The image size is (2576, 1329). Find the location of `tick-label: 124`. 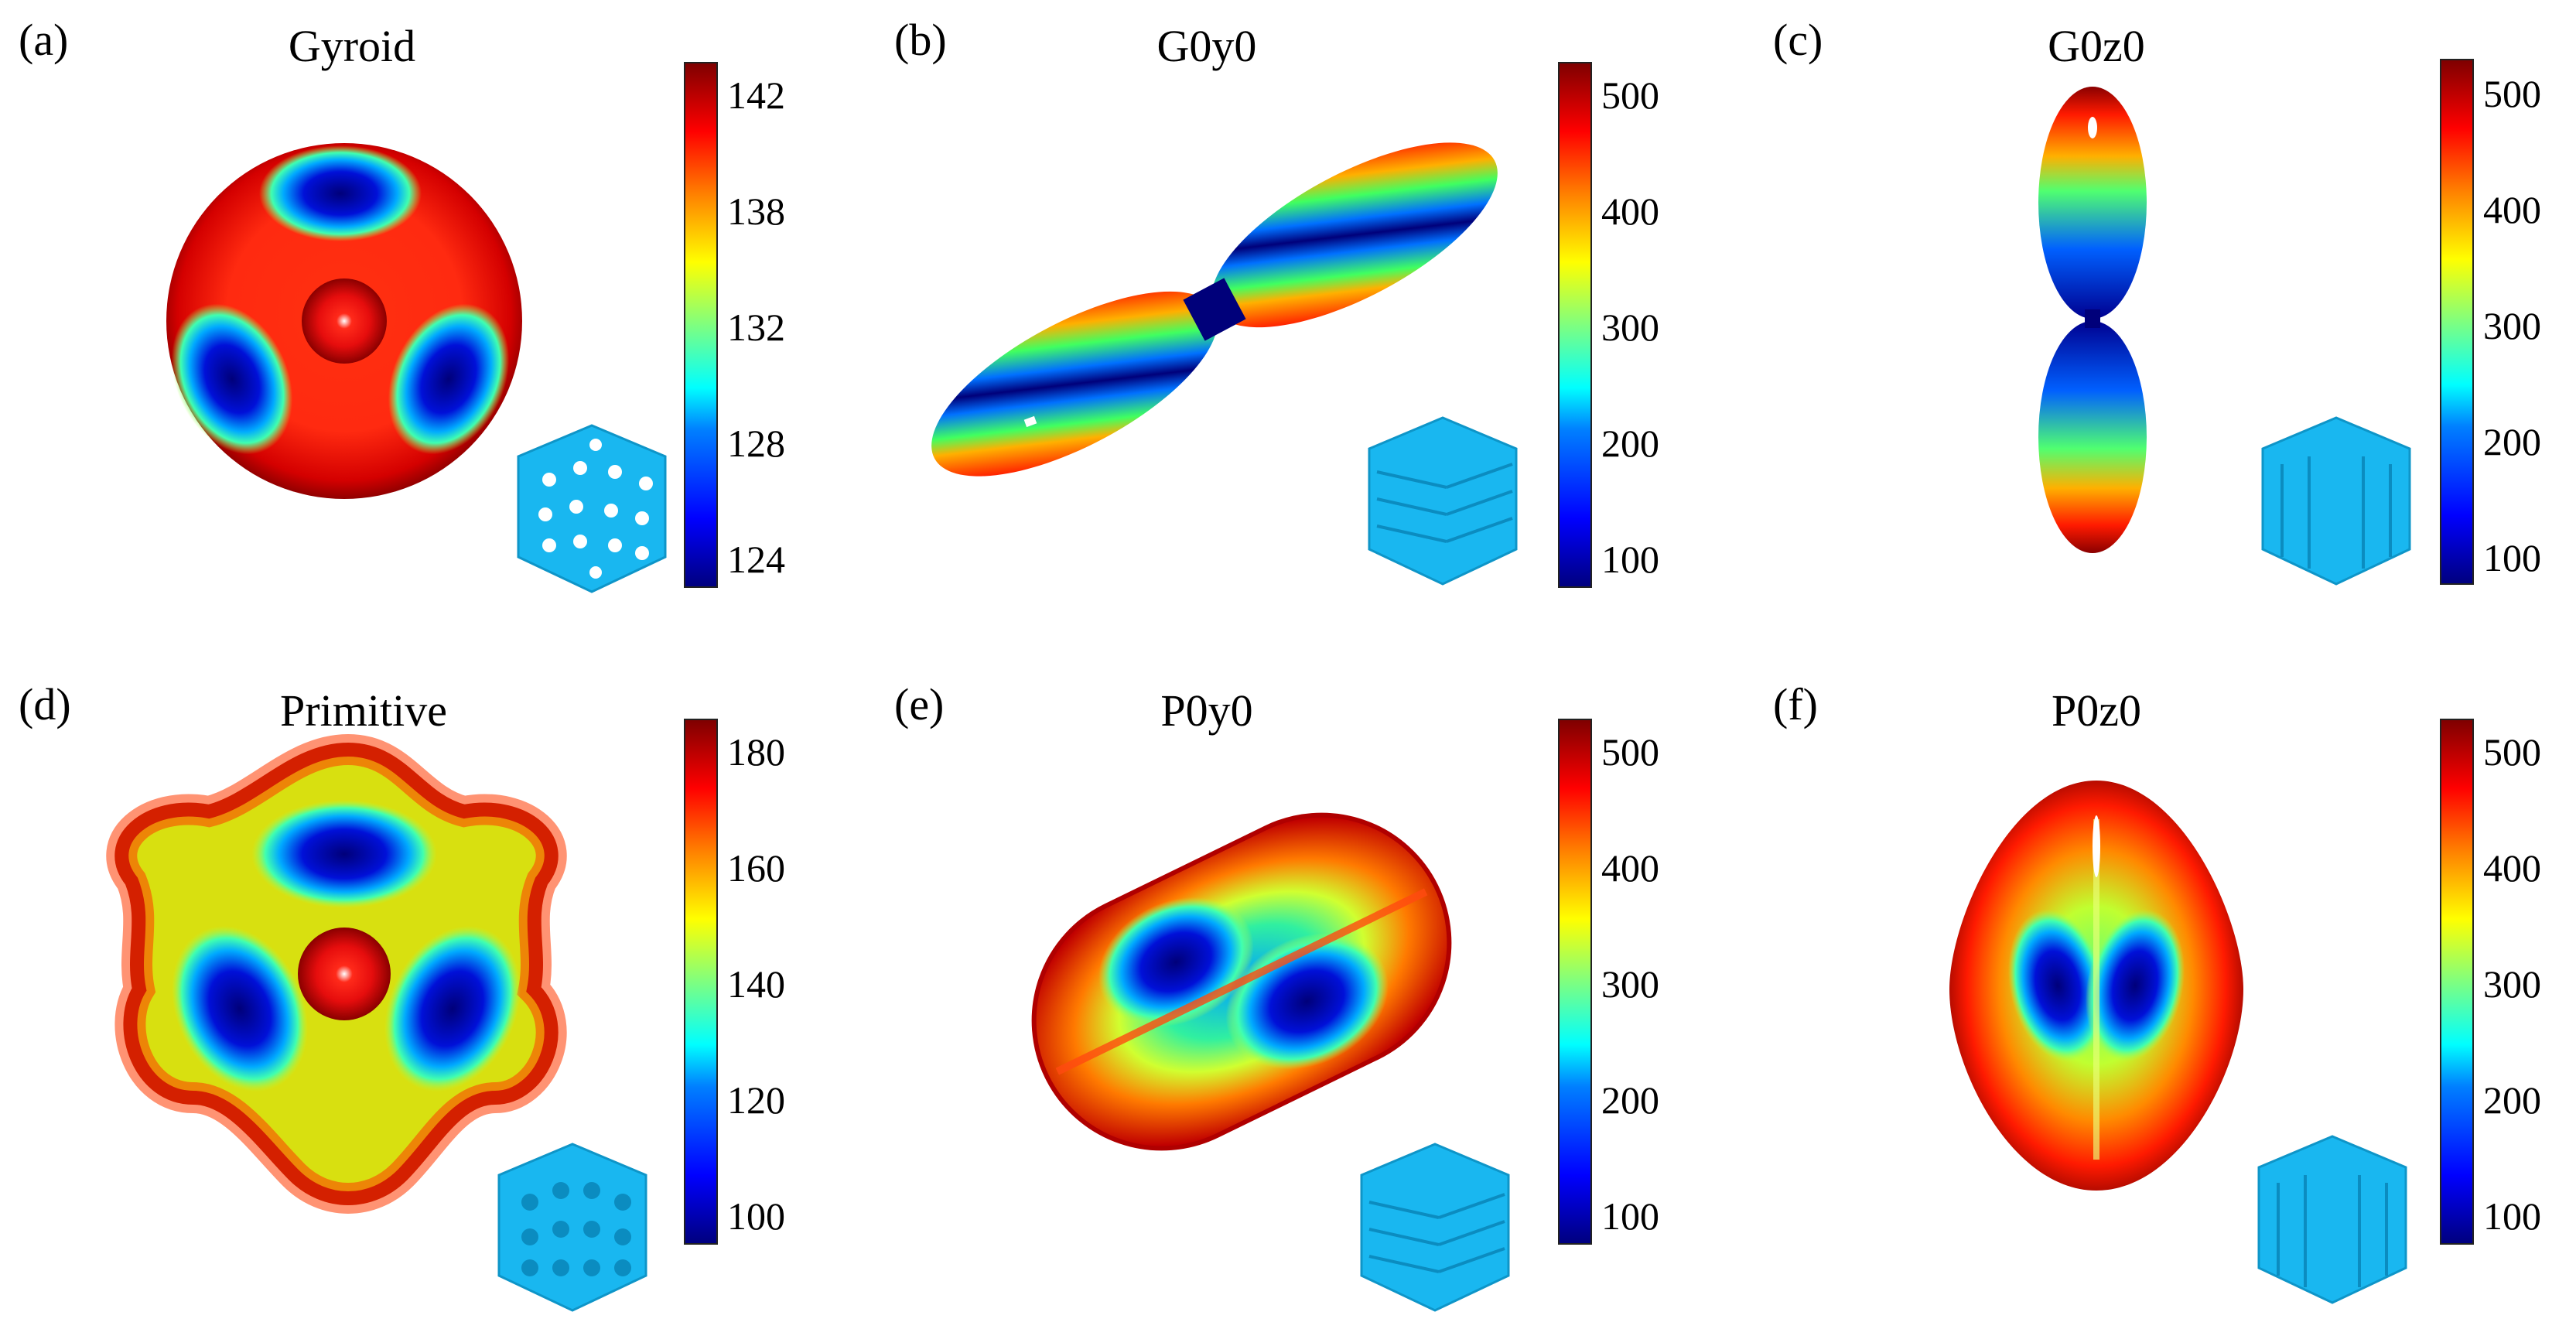

tick-label: 124 is located at coordinates (756, 560).